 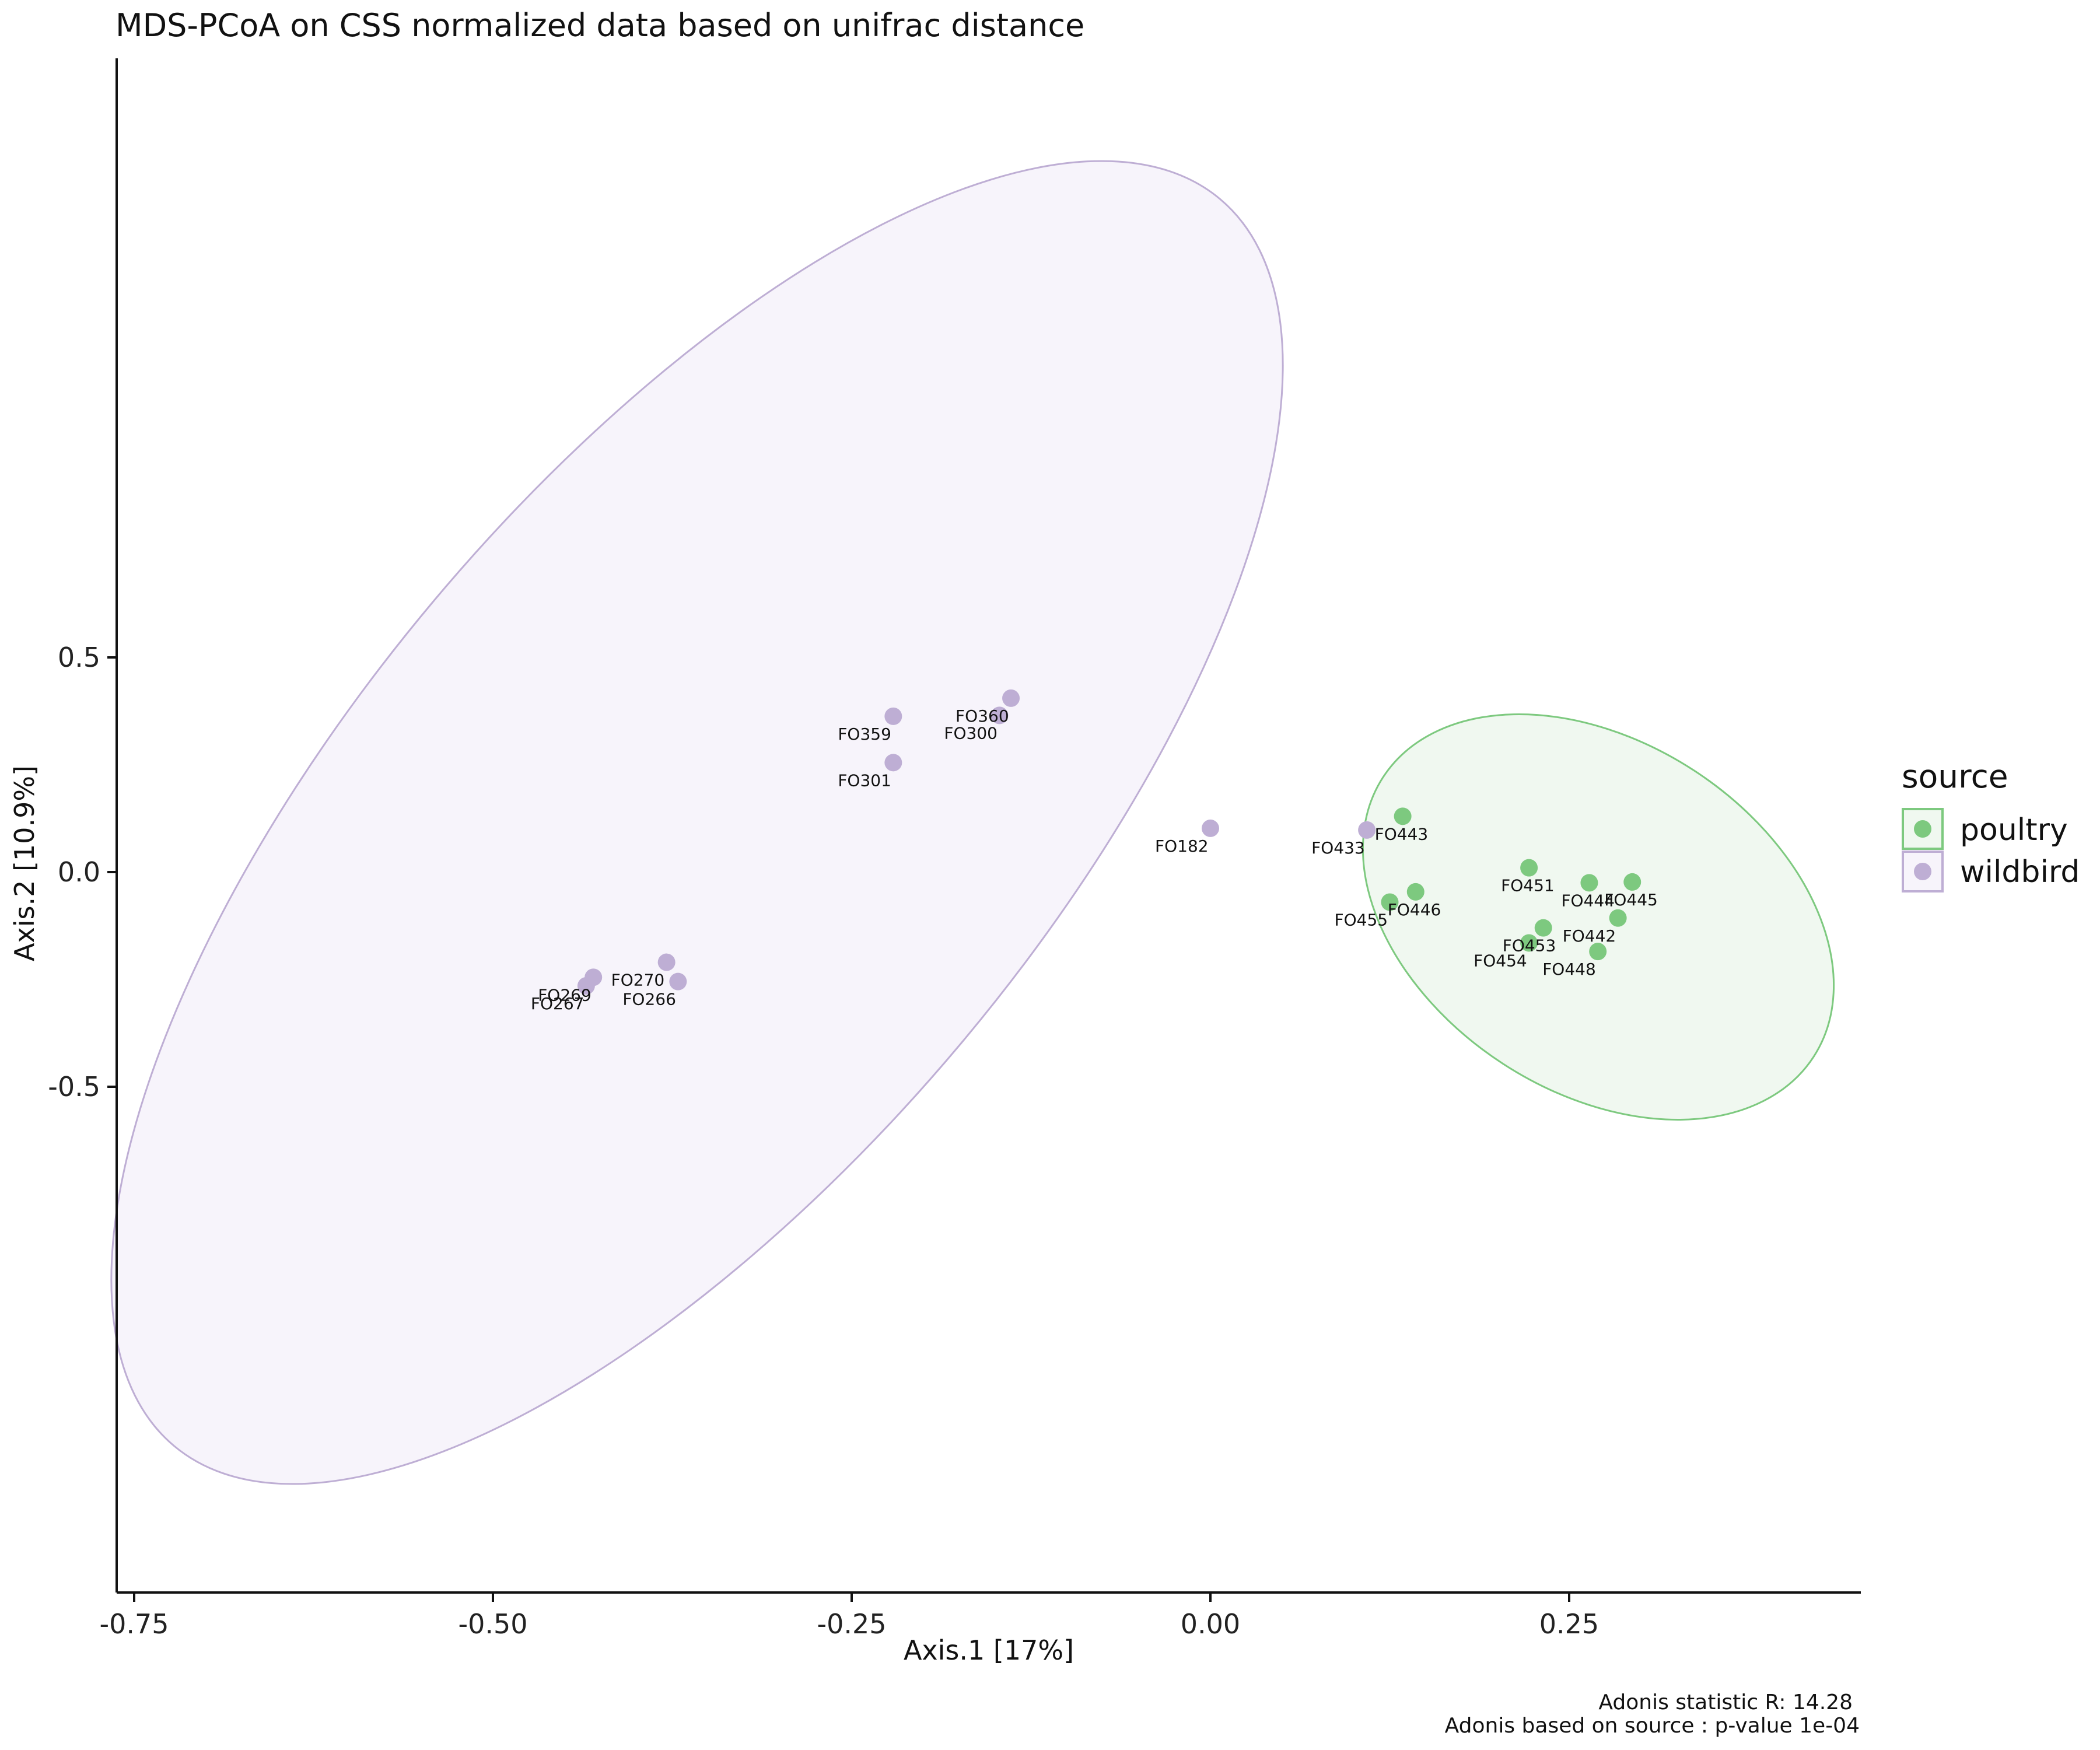 I want to click on point-label-fo448: FO448, so click(x=1569, y=970).